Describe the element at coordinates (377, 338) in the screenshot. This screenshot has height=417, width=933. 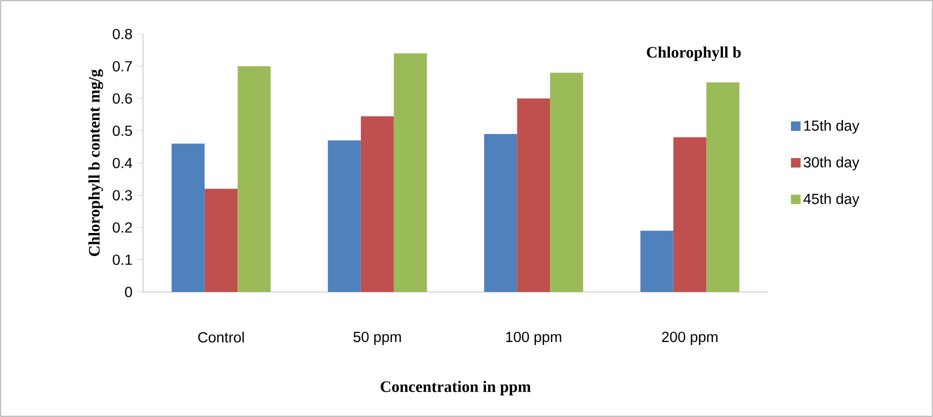
I see `x-tick-label: 50 ppm` at that location.